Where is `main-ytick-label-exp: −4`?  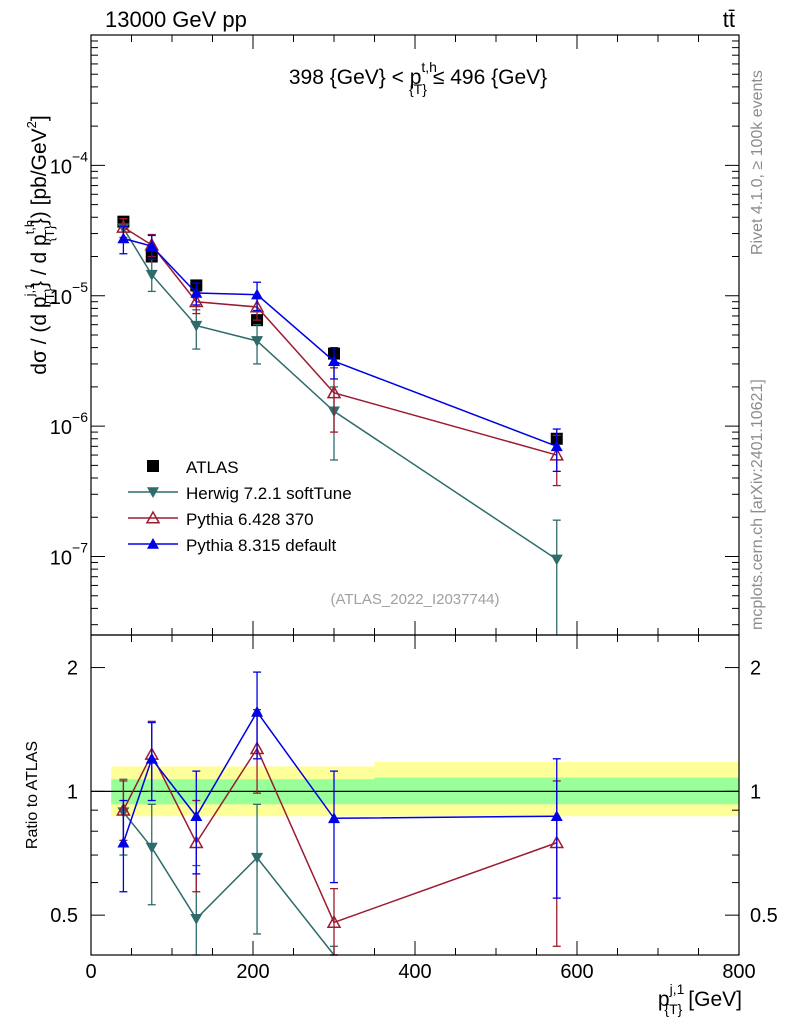
main-ytick-label-exp: −4 is located at coordinates (80, 156).